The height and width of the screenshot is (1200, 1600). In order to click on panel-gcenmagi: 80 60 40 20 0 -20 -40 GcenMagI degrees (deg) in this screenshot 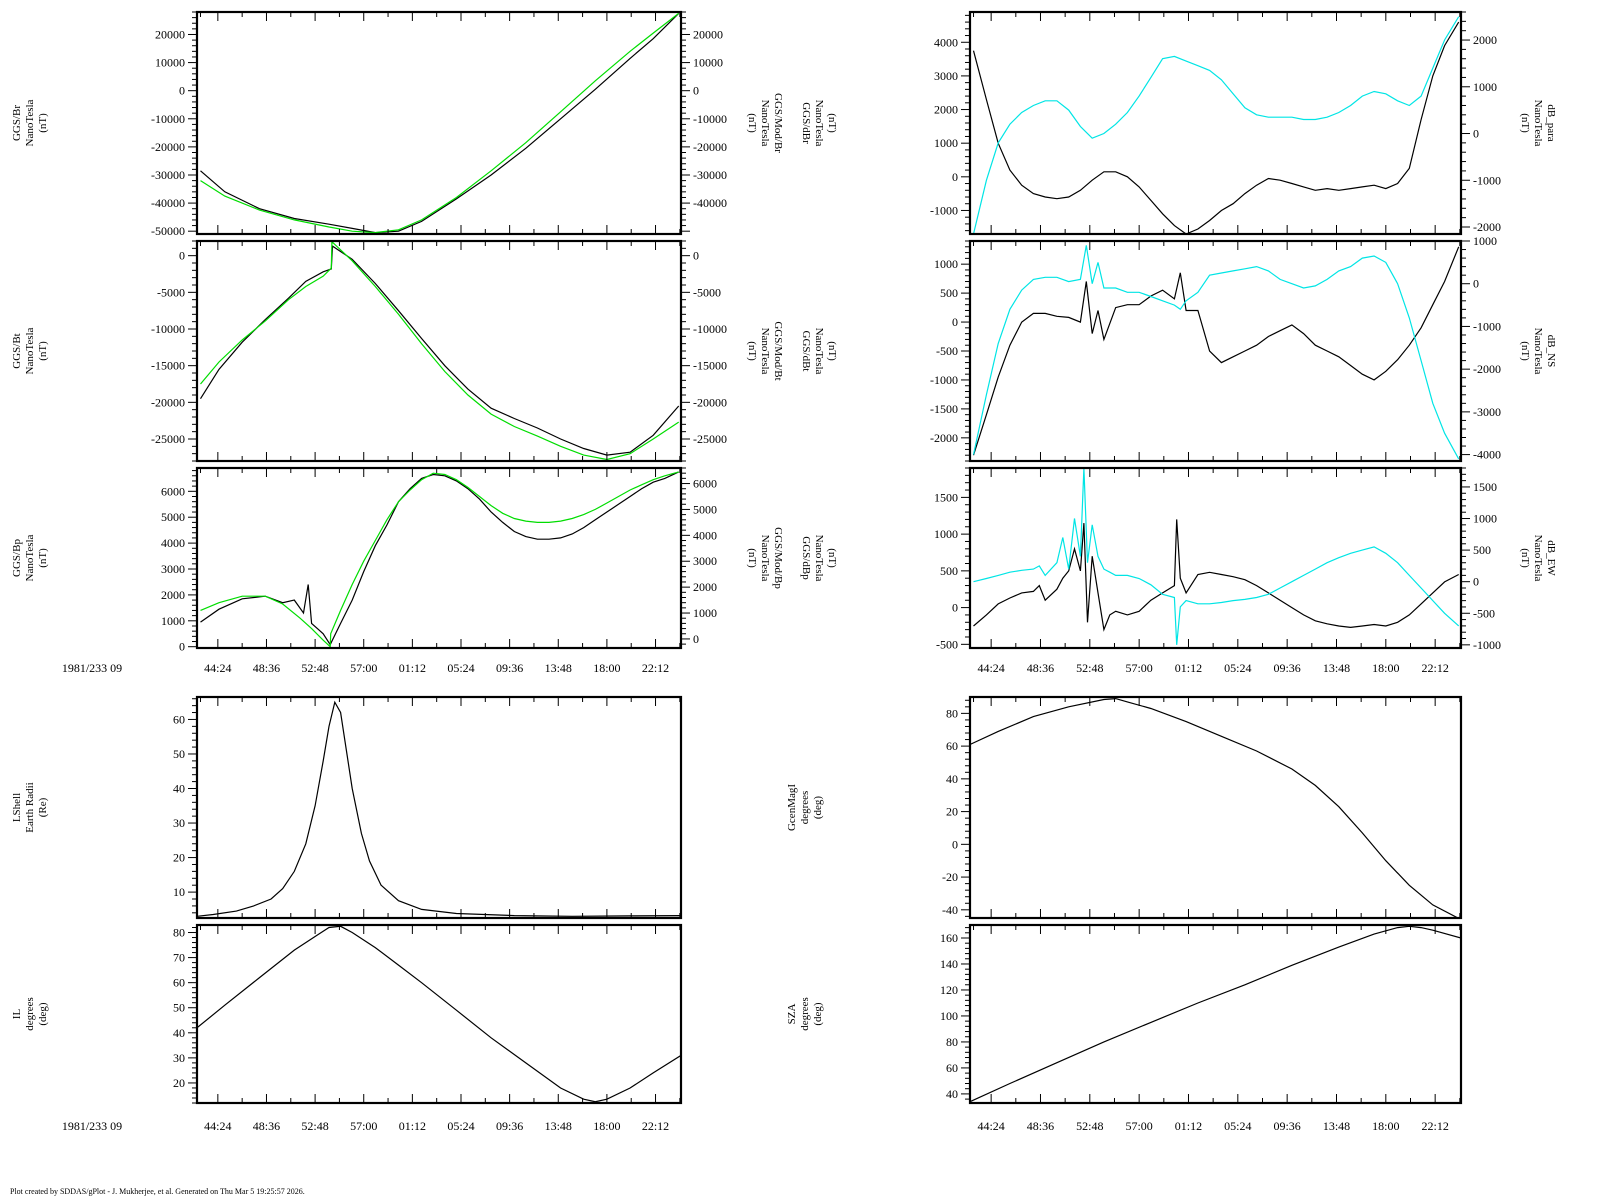, I will do `click(1124, 807)`.